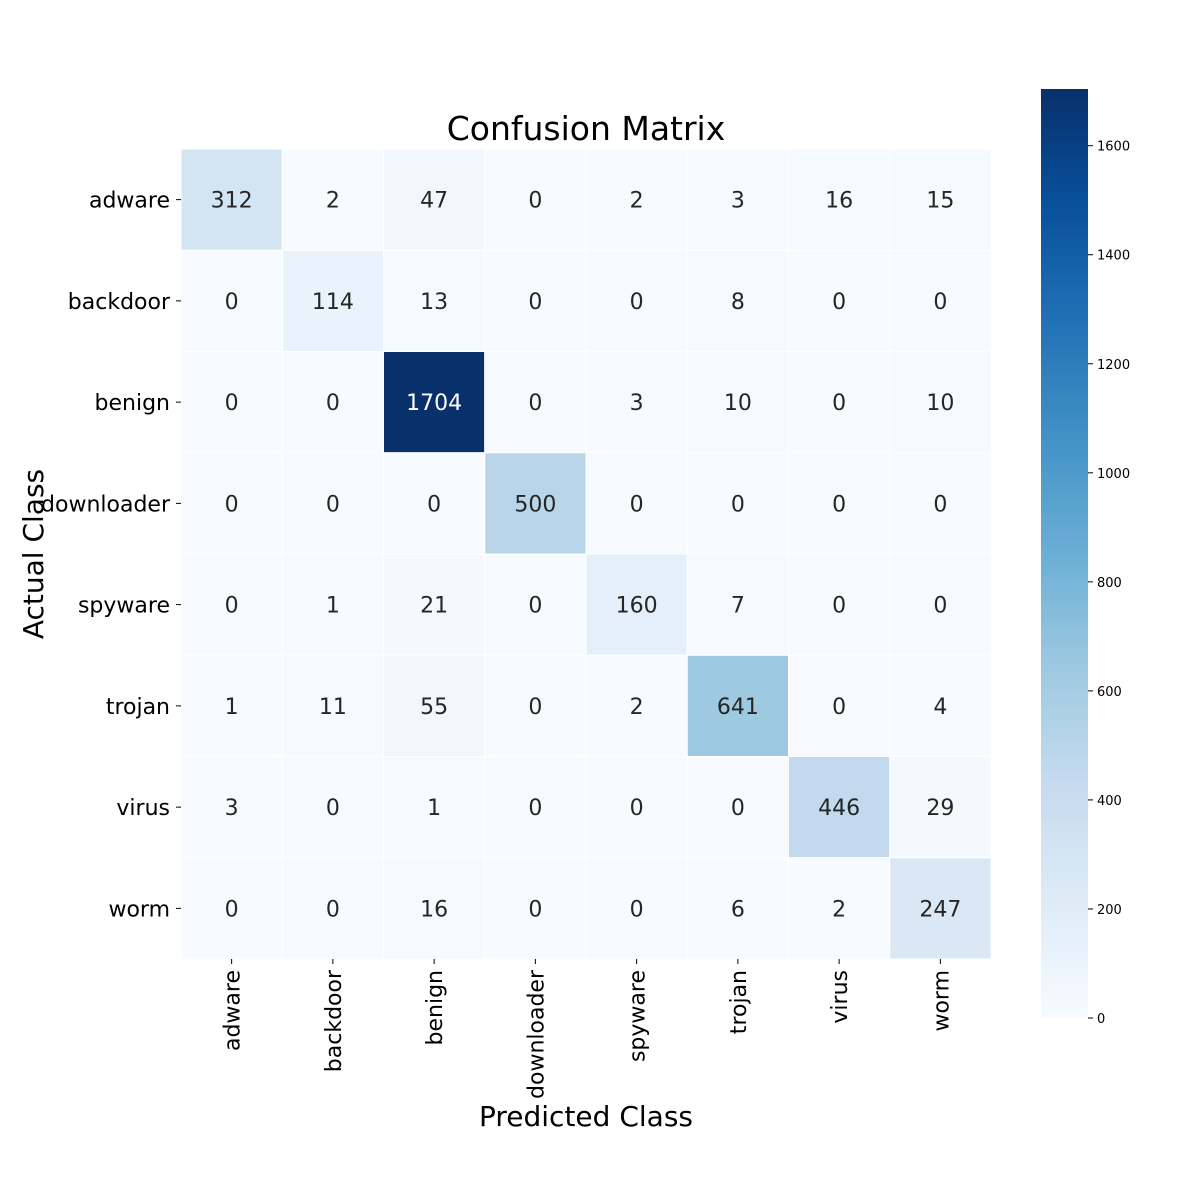  Describe the element at coordinates (586, 1116) in the screenshot. I see `x-axis-label: Predicted Class` at that location.